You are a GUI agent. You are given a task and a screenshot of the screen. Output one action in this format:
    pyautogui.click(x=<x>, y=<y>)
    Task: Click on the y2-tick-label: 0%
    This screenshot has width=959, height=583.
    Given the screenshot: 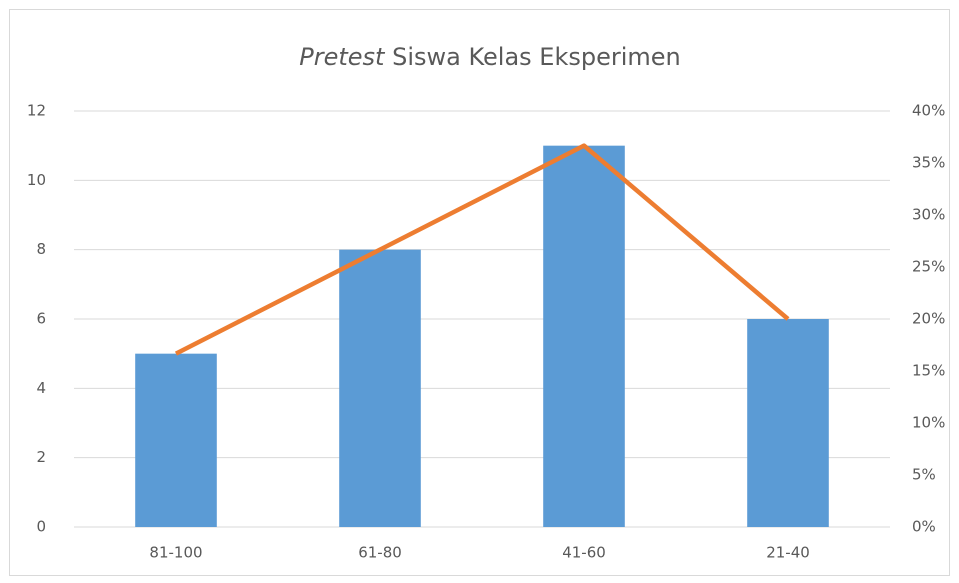 What is the action you would take?
    pyautogui.click(x=924, y=527)
    